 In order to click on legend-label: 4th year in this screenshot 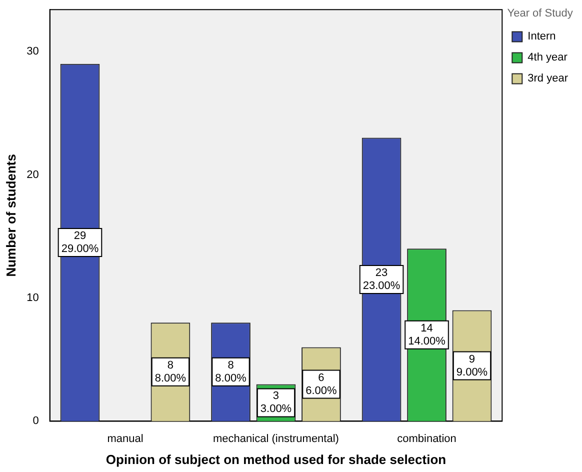, I will do `click(548, 58)`.